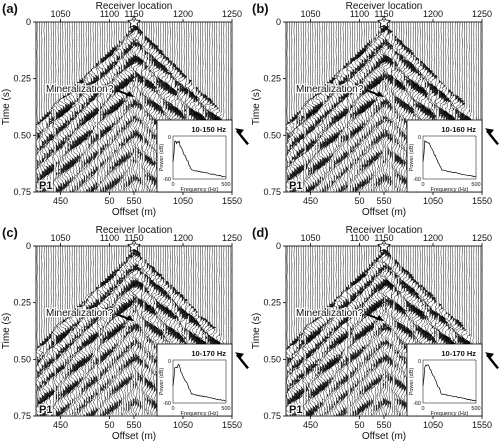 The width and height of the screenshot is (500, 448). I want to click on inset-spectrum, so click(194, 156).